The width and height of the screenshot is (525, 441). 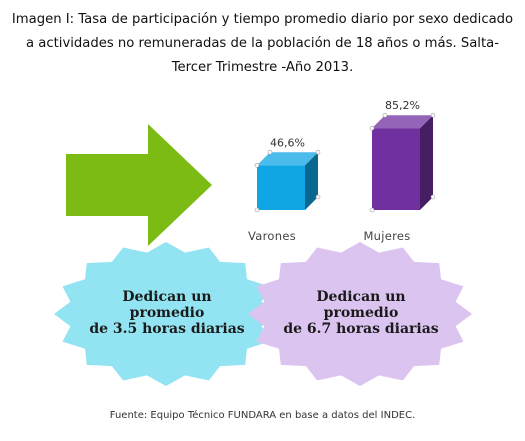 I want to click on badge-right-line2: promedio, so click(x=361, y=313).